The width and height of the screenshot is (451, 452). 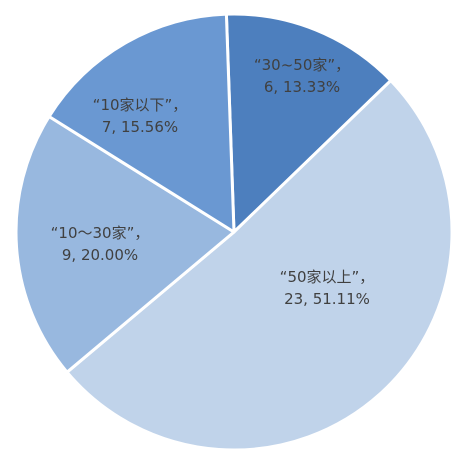 What do you see at coordinates (302, 87) in the screenshot?
I see `data-label-value: 6, 13.33%` at bounding box center [302, 87].